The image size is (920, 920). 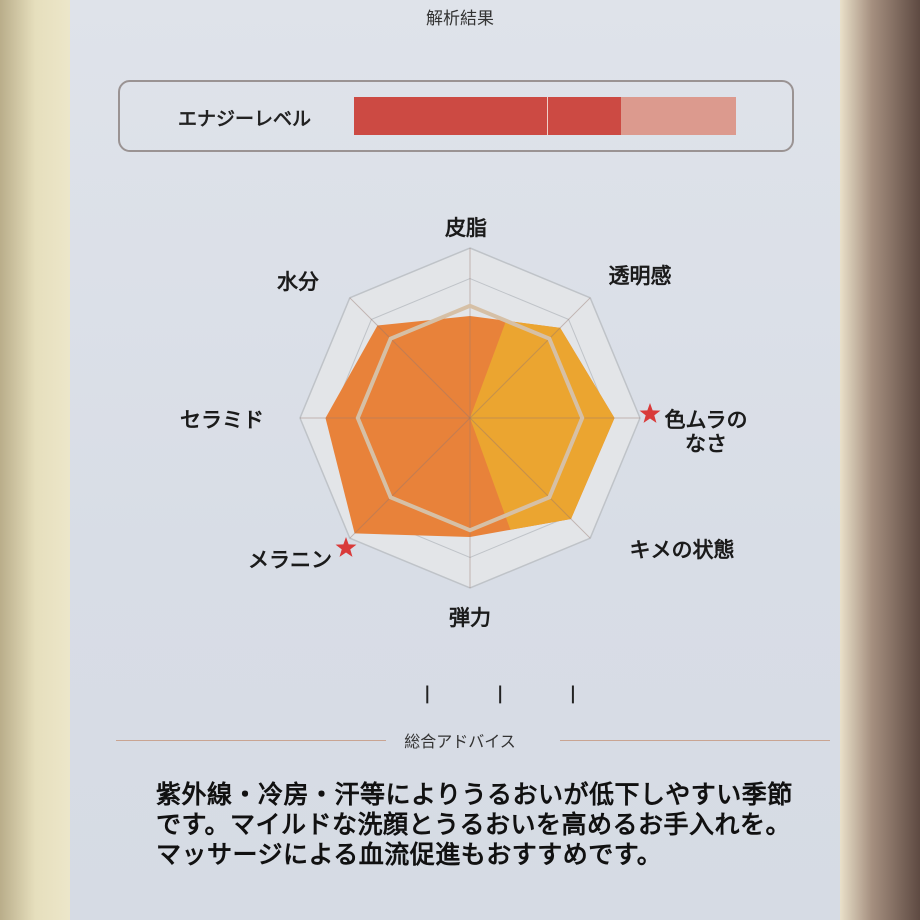 What do you see at coordinates (695, 740) in the screenshot?
I see `divider-right` at bounding box center [695, 740].